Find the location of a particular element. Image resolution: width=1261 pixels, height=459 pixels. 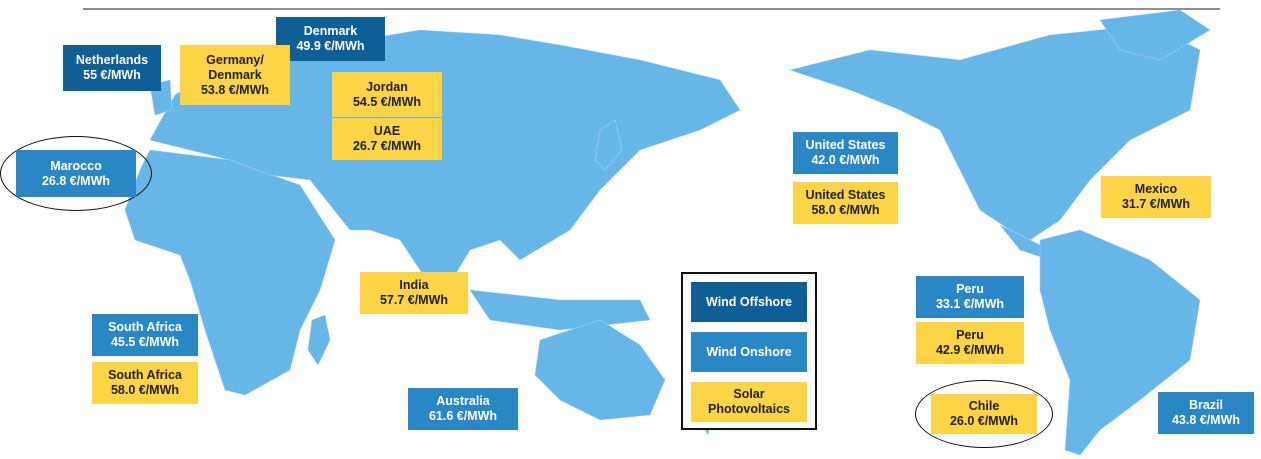

price: 31.7 €/MWh is located at coordinates (1156, 204).